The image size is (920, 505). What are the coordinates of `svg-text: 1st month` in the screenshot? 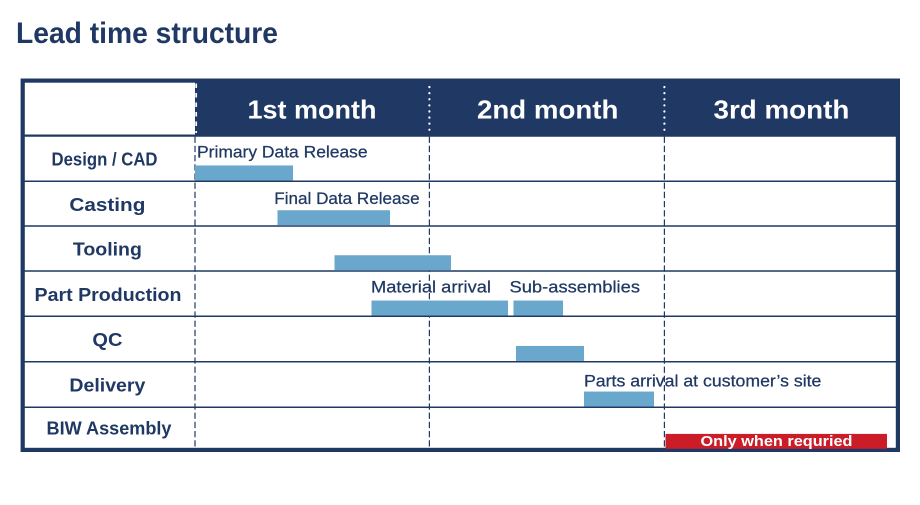 It's located at (312, 110).